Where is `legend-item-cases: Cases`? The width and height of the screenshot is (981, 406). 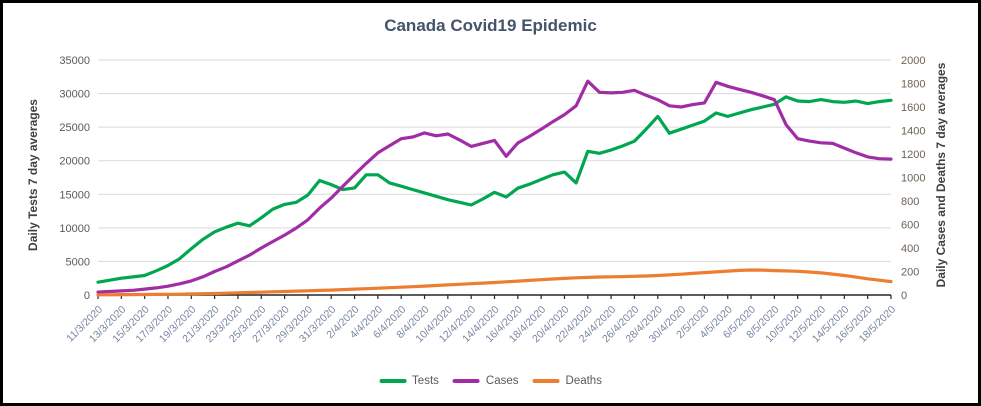 legend-item-cases: Cases is located at coordinates (485, 381).